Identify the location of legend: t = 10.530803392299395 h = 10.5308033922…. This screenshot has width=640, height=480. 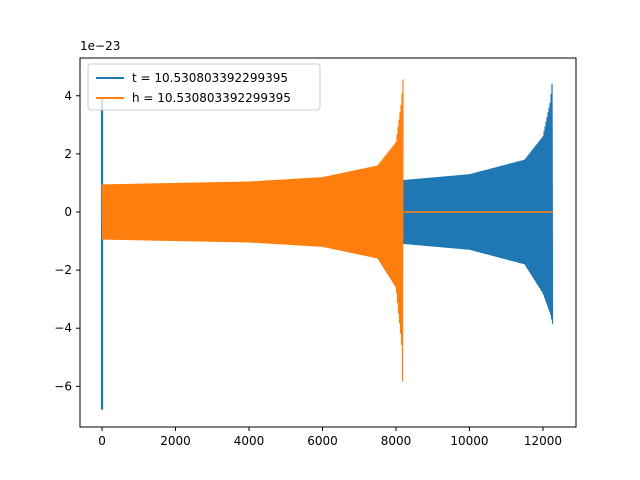
(204, 87).